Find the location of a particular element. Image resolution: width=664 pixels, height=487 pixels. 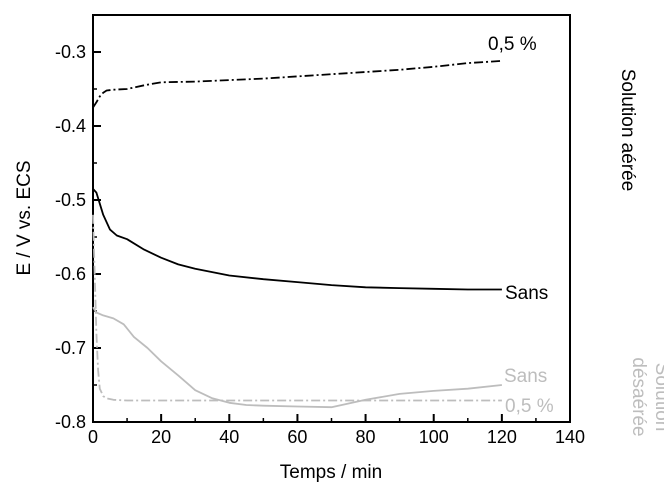

x-tick-label: 140 is located at coordinates (570, 437).